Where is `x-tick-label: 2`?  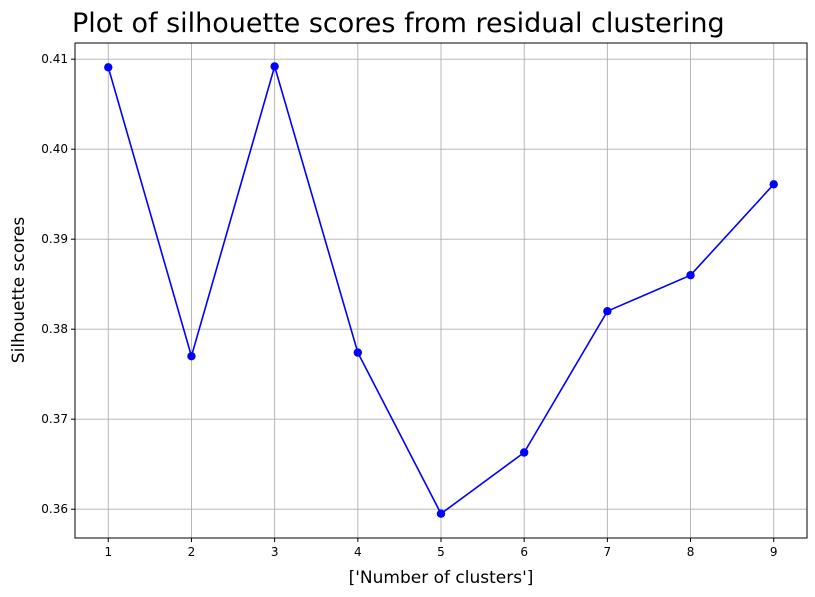 x-tick-label: 2 is located at coordinates (192, 552).